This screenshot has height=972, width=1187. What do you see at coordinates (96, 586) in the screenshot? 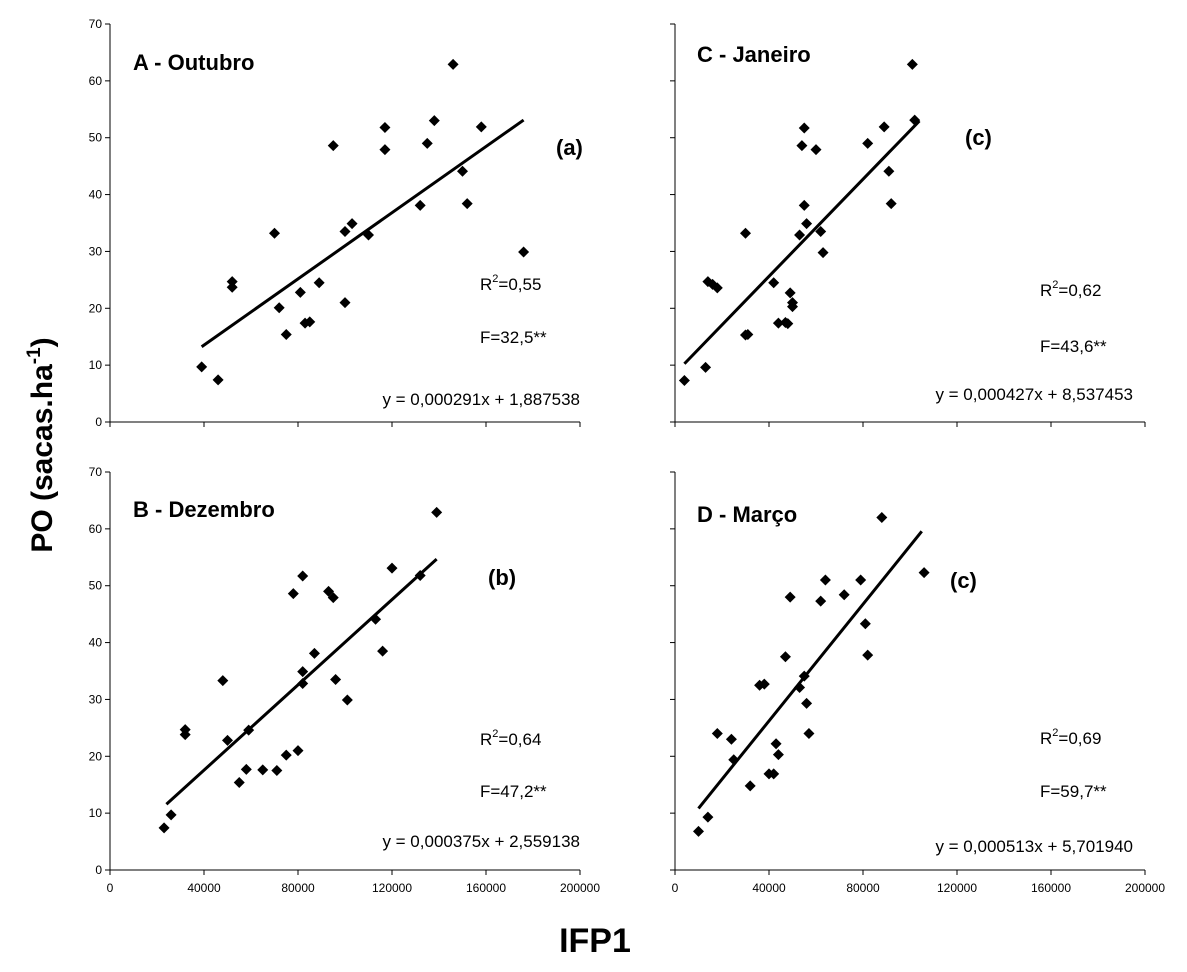
I see `y-tick-label: 50` at bounding box center [96, 586].